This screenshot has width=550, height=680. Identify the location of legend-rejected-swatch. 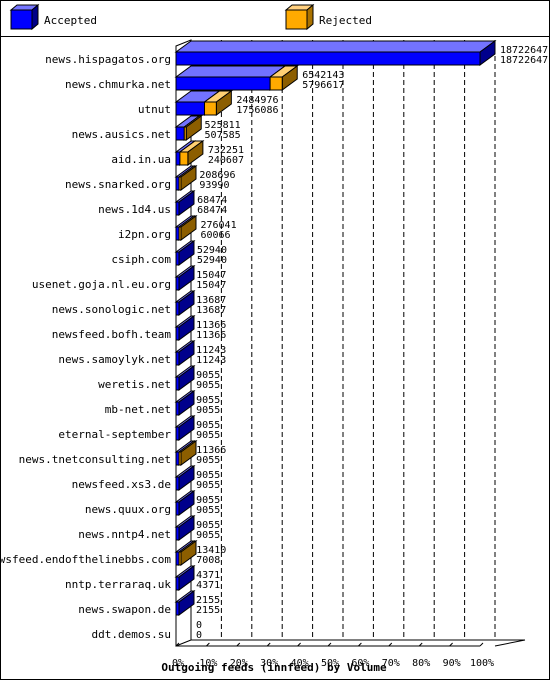
(299, 17).